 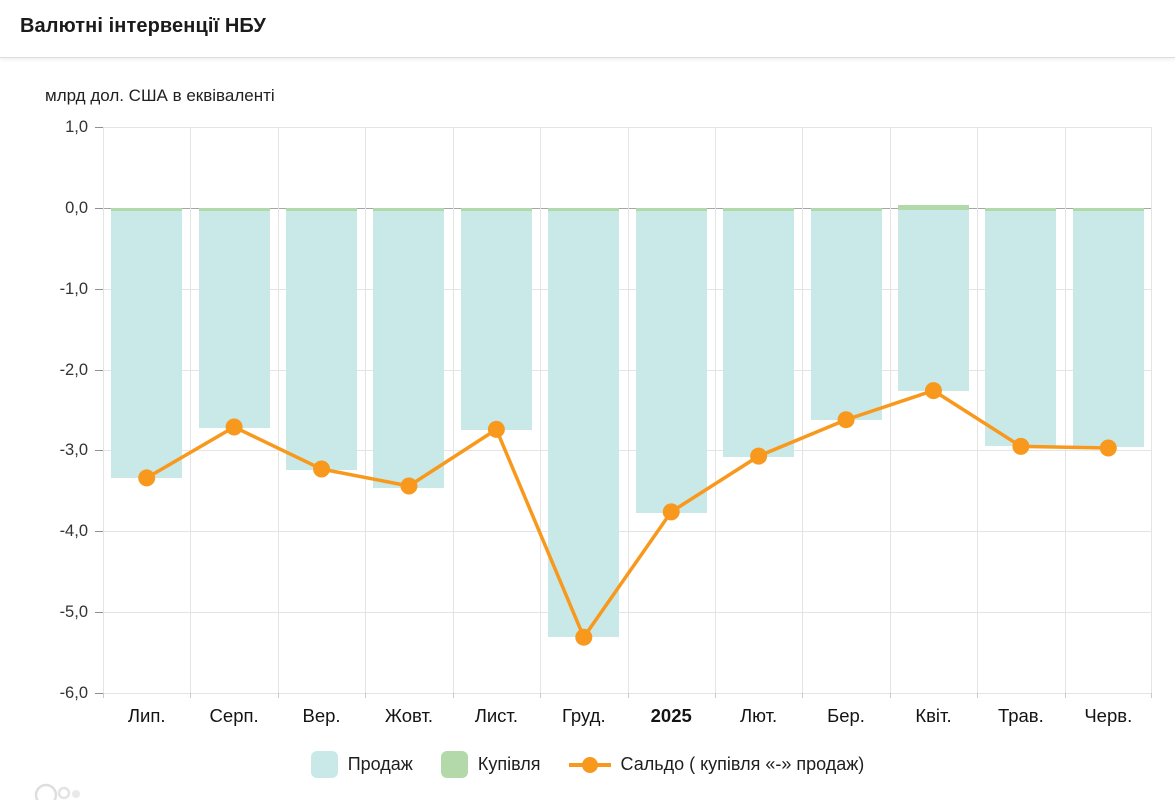 What do you see at coordinates (73, 612) in the screenshot?
I see `y-tick-label: -5,0` at bounding box center [73, 612].